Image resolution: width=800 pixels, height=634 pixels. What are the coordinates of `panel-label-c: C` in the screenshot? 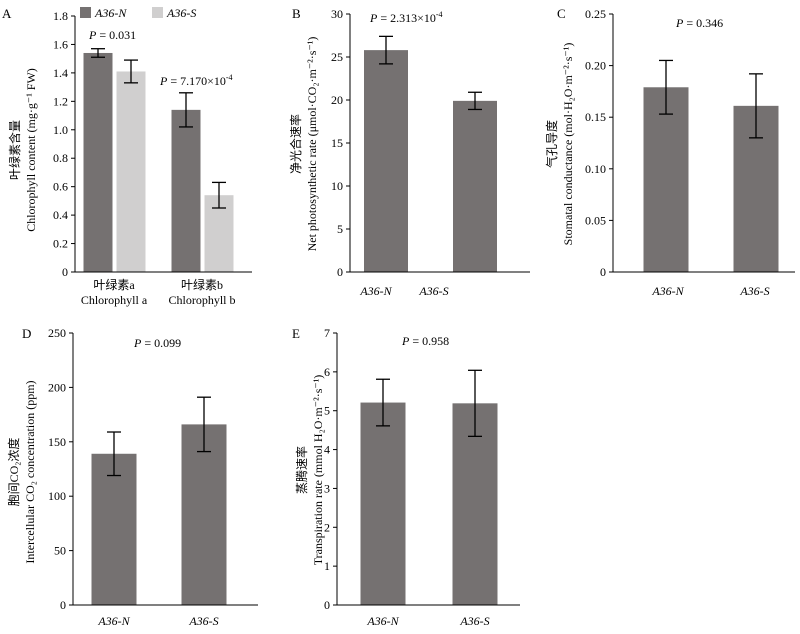 It's located at (561, 13).